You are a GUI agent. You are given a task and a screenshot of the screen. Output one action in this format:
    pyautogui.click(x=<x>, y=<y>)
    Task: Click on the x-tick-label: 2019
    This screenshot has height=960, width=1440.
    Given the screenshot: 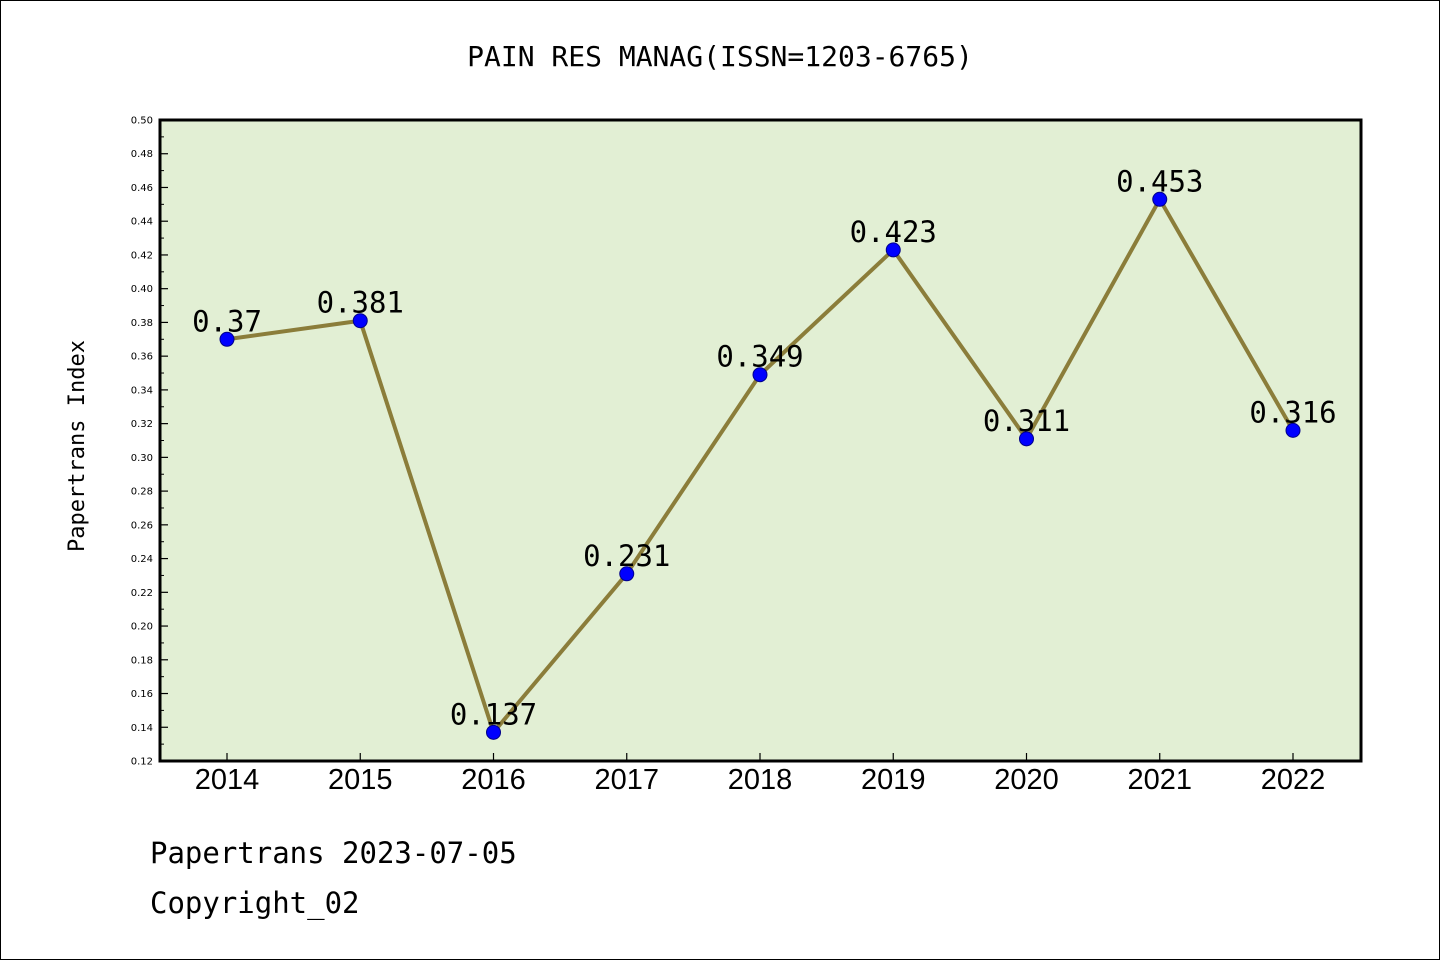 What is the action you would take?
    pyautogui.click(x=893, y=780)
    